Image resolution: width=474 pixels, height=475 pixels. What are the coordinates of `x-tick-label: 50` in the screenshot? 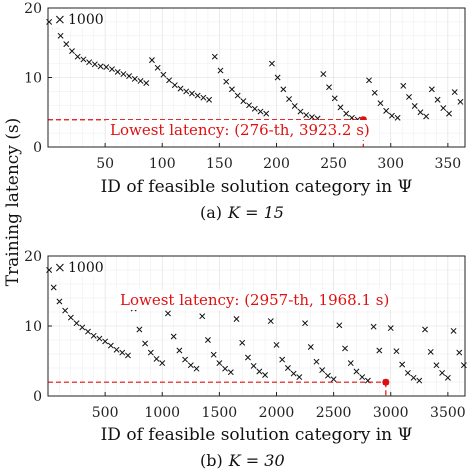 It's located at (105, 164).